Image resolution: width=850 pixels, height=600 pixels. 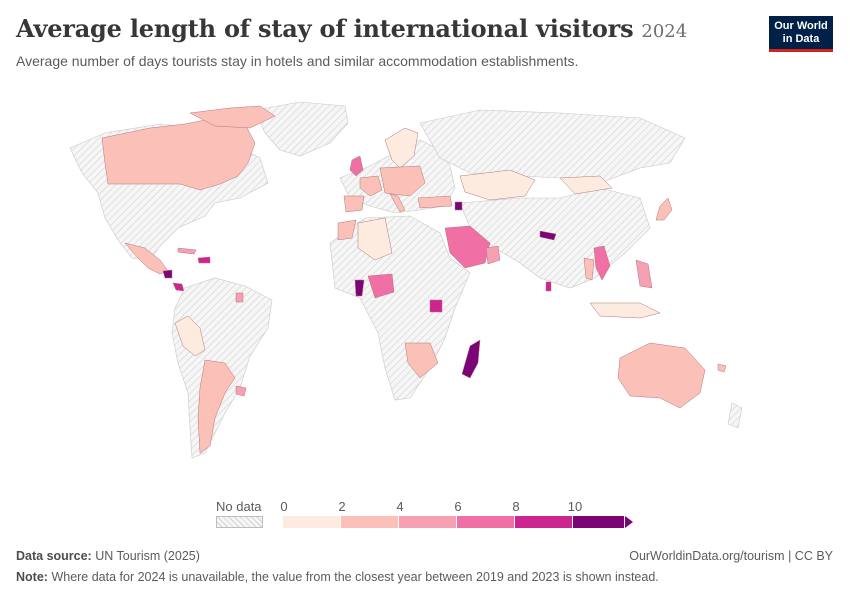 What do you see at coordinates (239, 522) in the screenshot?
I see `legend-nodata-swatch` at bounding box center [239, 522].